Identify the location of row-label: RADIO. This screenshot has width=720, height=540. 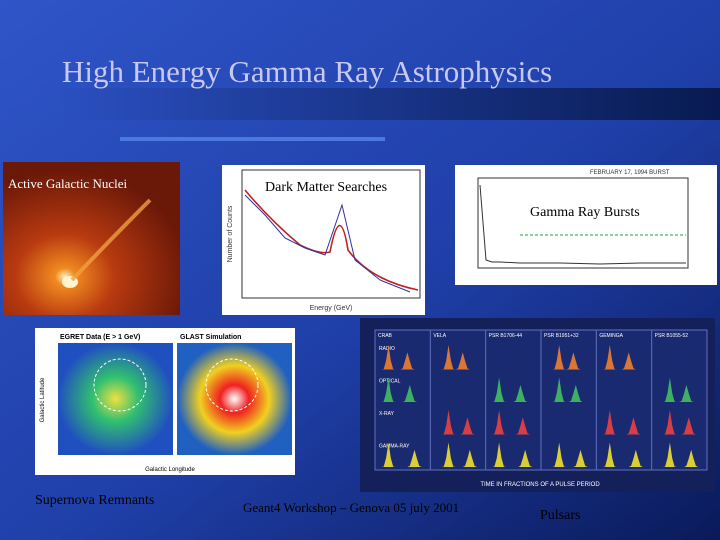
(387, 349).